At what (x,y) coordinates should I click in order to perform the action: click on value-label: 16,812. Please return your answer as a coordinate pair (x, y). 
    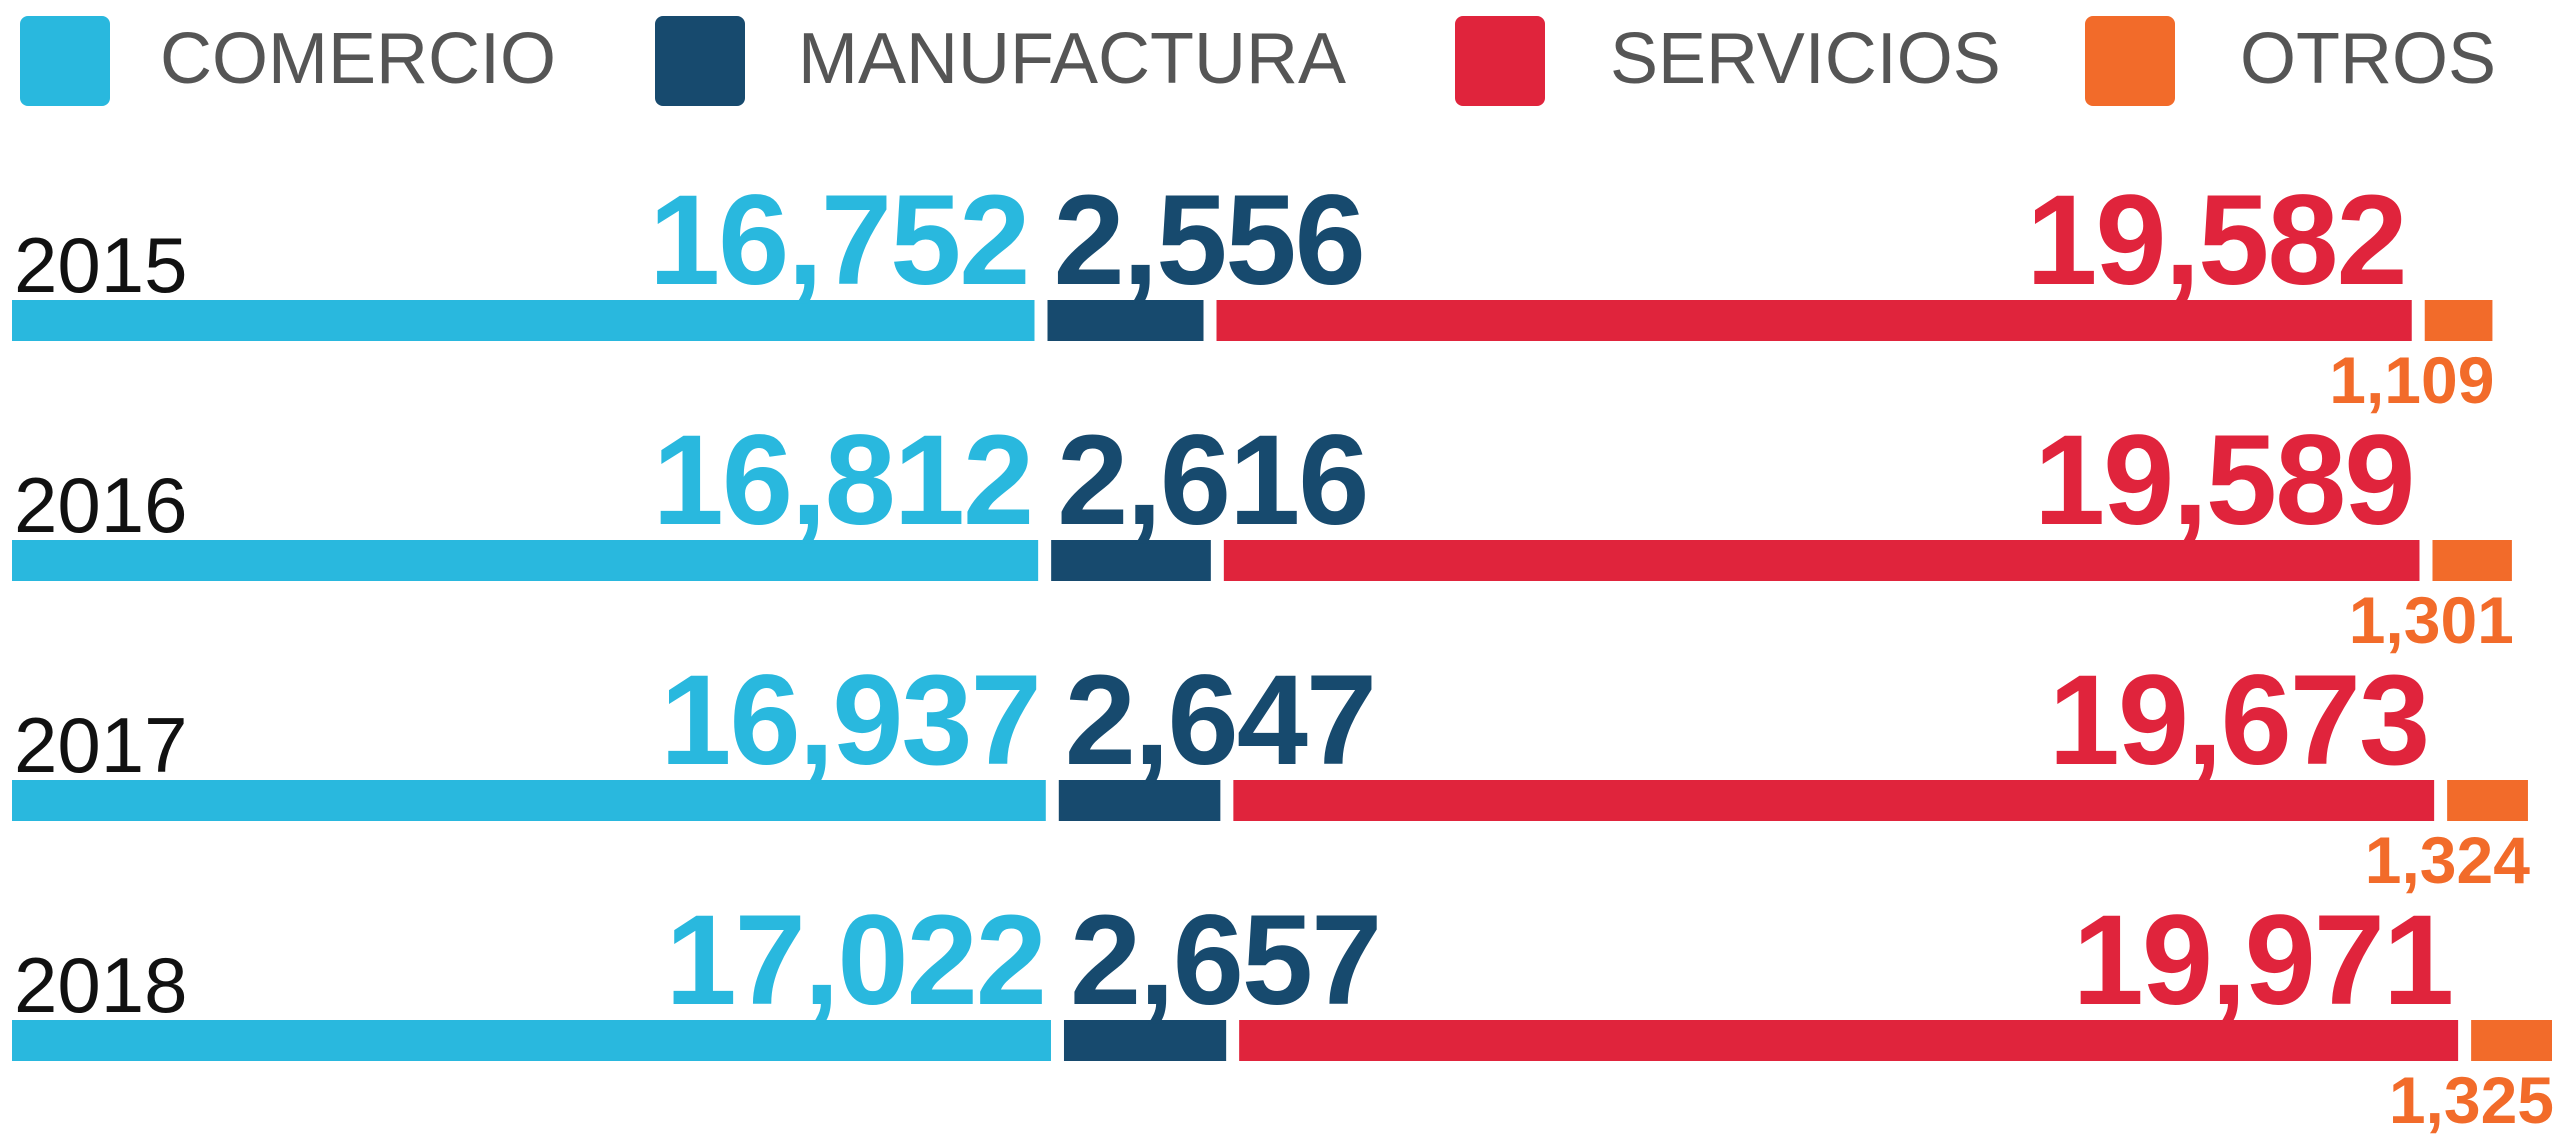
    Looking at the image, I should click on (843, 480).